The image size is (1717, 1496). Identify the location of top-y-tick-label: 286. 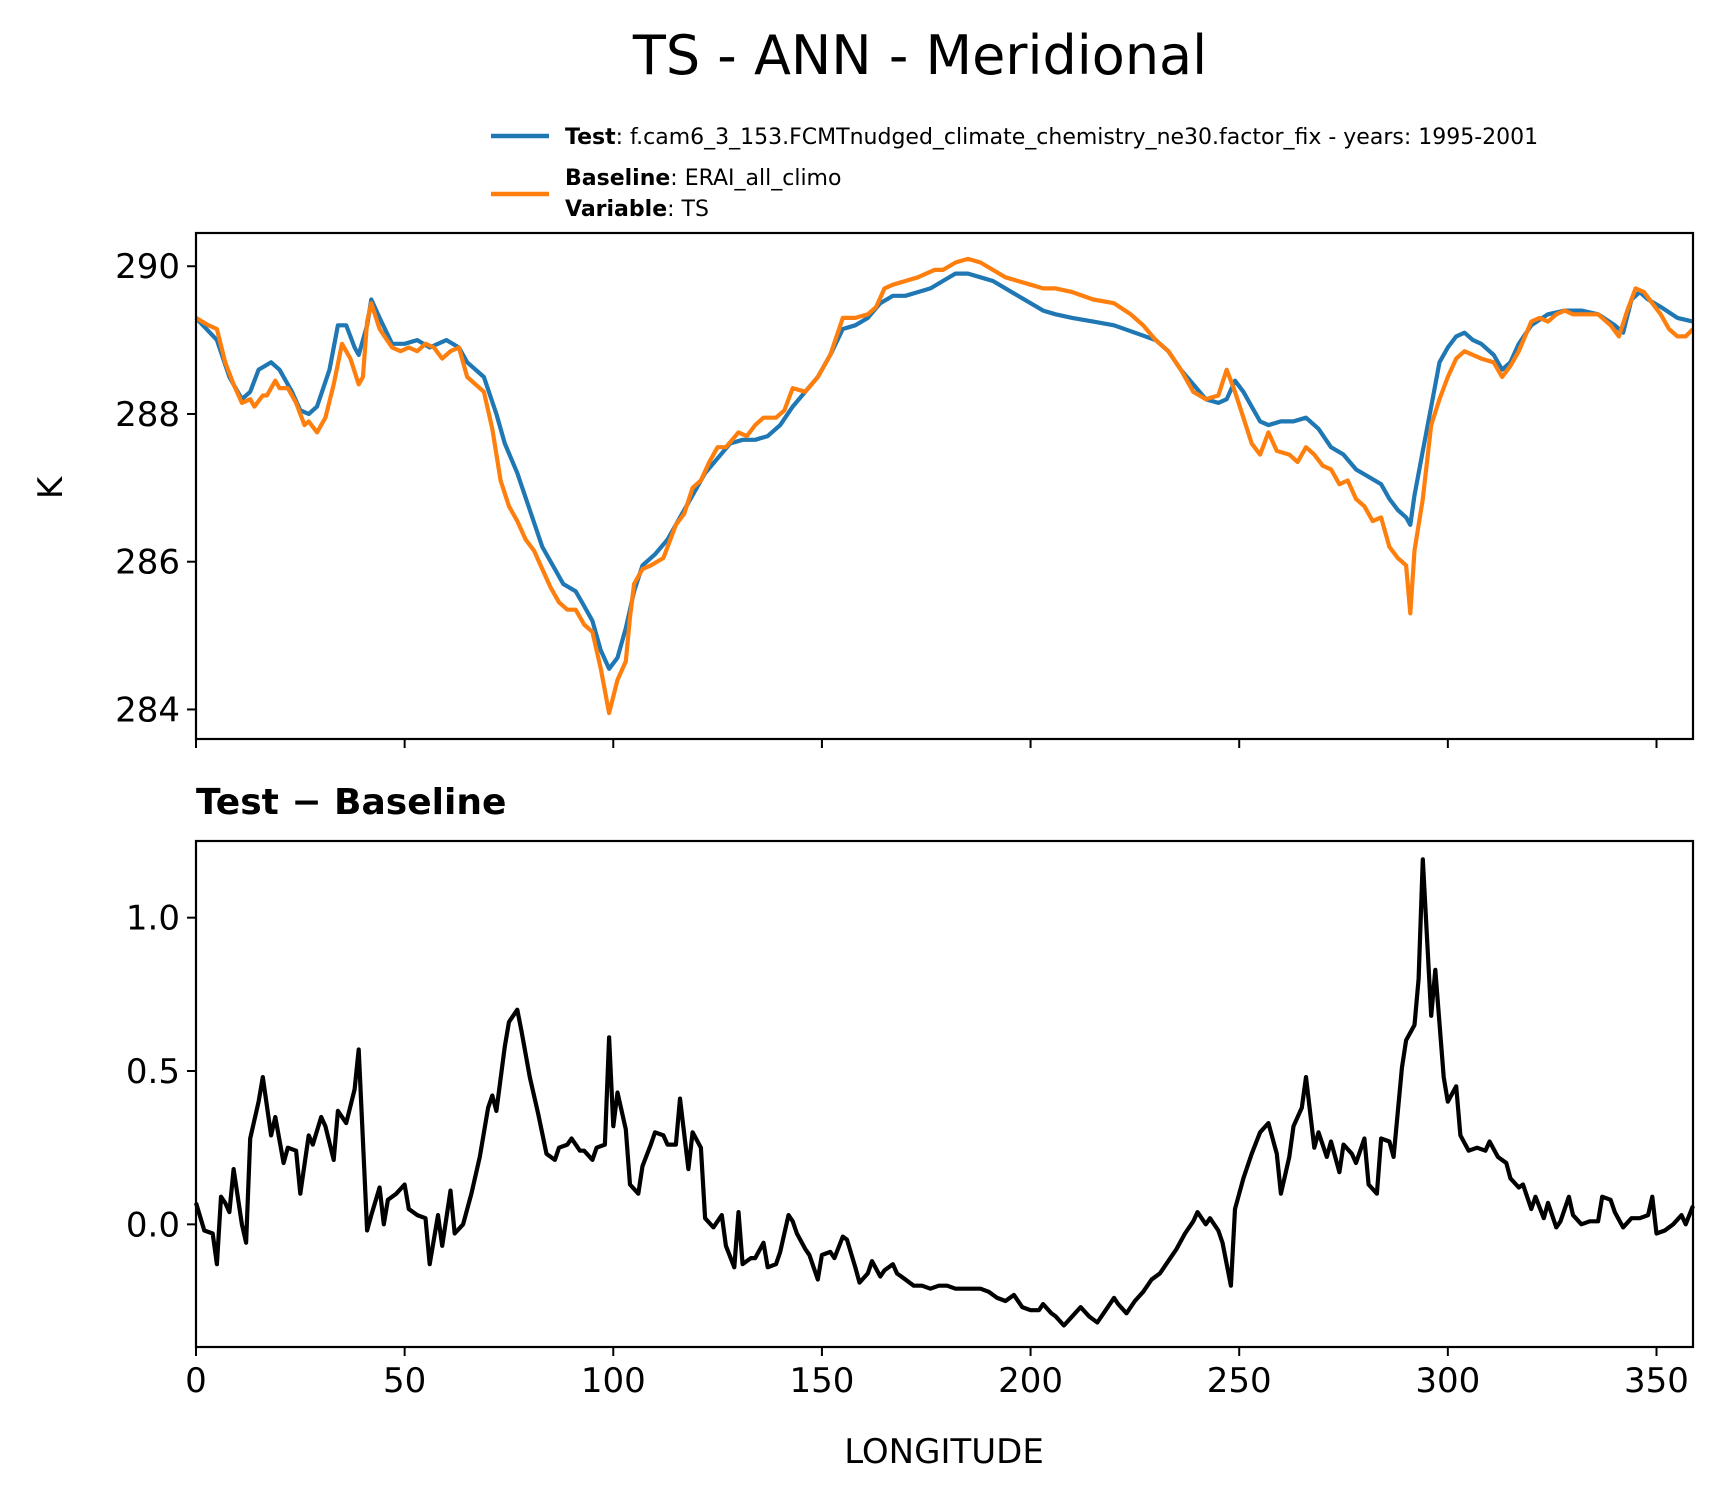
(147, 563).